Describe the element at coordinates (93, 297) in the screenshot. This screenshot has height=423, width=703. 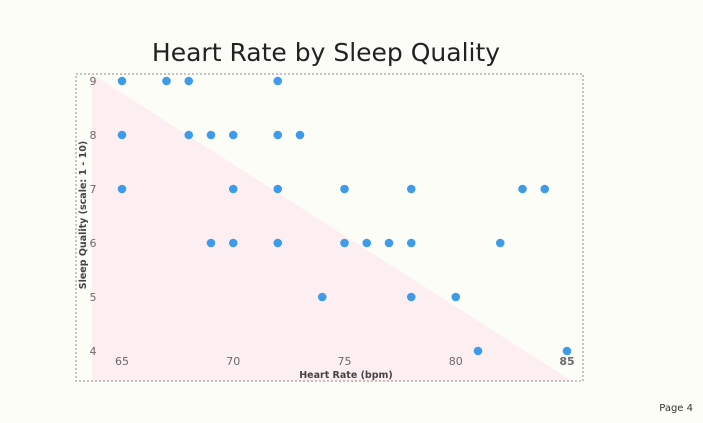
I see `y-tick-label: 5` at that location.